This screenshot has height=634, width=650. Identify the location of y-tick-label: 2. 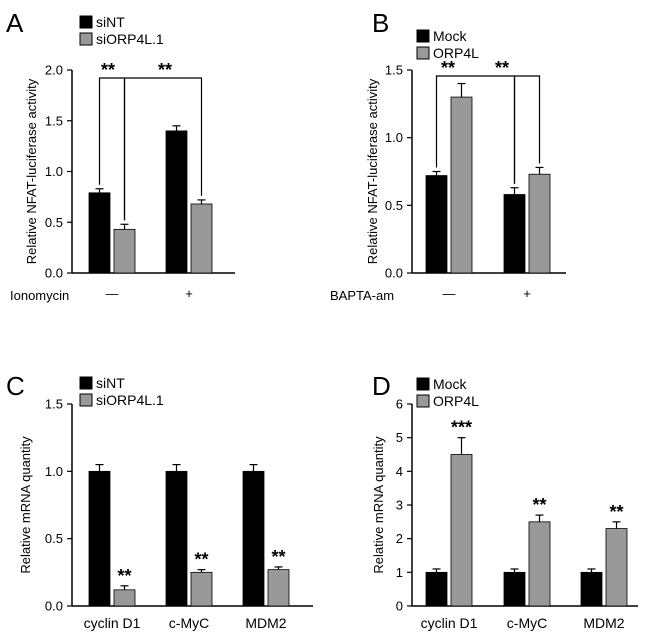
(399, 538).